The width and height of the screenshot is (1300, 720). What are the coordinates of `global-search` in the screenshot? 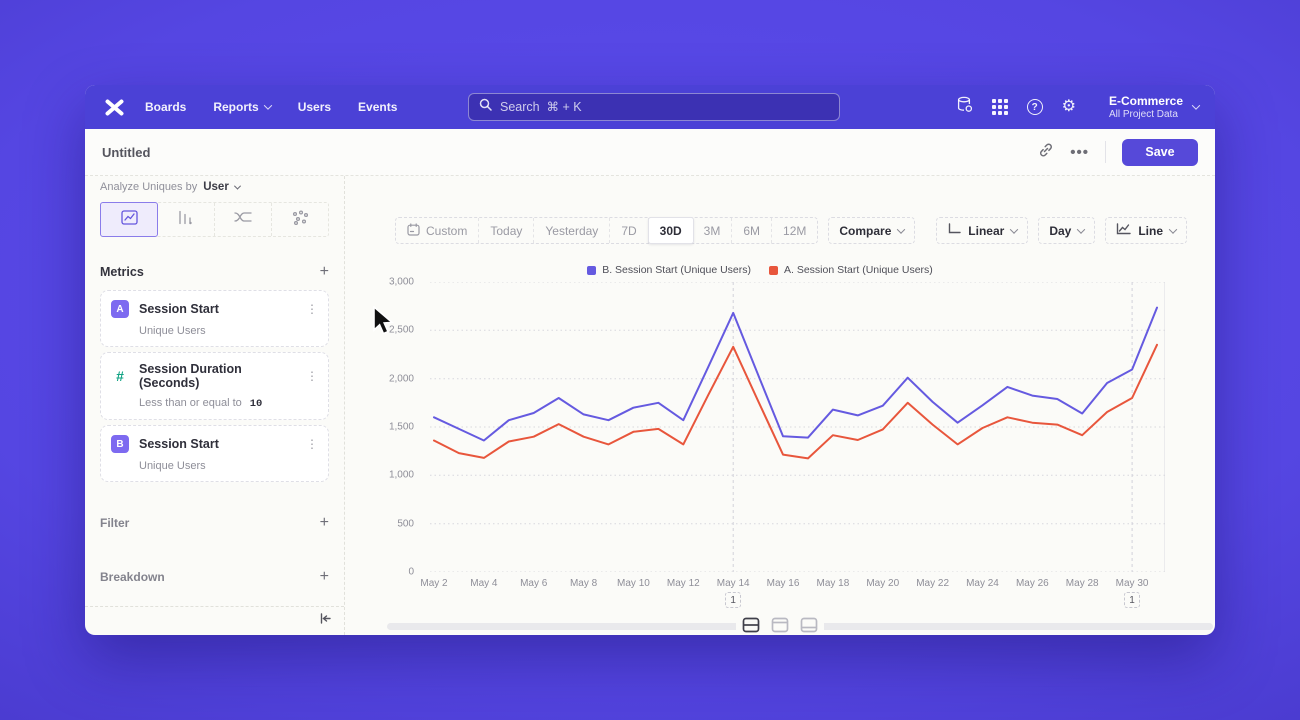 It's located at (654, 107).